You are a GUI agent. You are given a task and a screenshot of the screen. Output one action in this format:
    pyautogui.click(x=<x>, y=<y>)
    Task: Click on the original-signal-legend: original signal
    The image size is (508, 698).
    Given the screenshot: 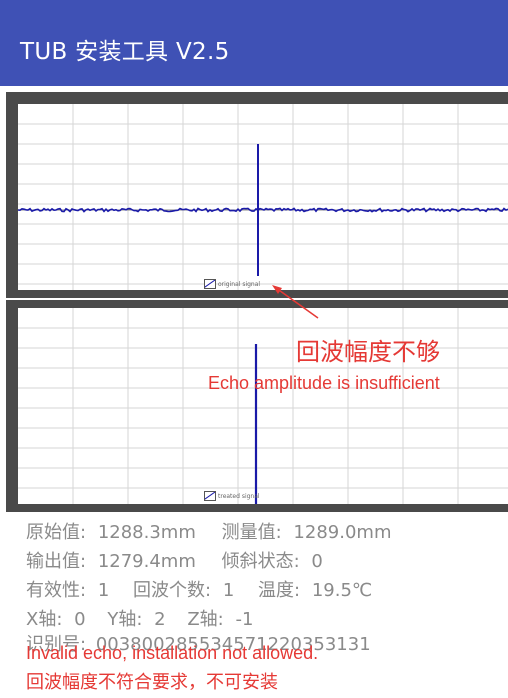 What is the action you would take?
    pyautogui.click(x=232, y=284)
    